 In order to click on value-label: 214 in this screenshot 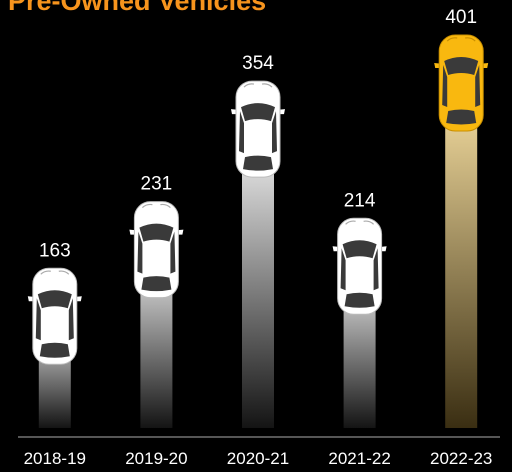, I will do `click(360, 200)`.